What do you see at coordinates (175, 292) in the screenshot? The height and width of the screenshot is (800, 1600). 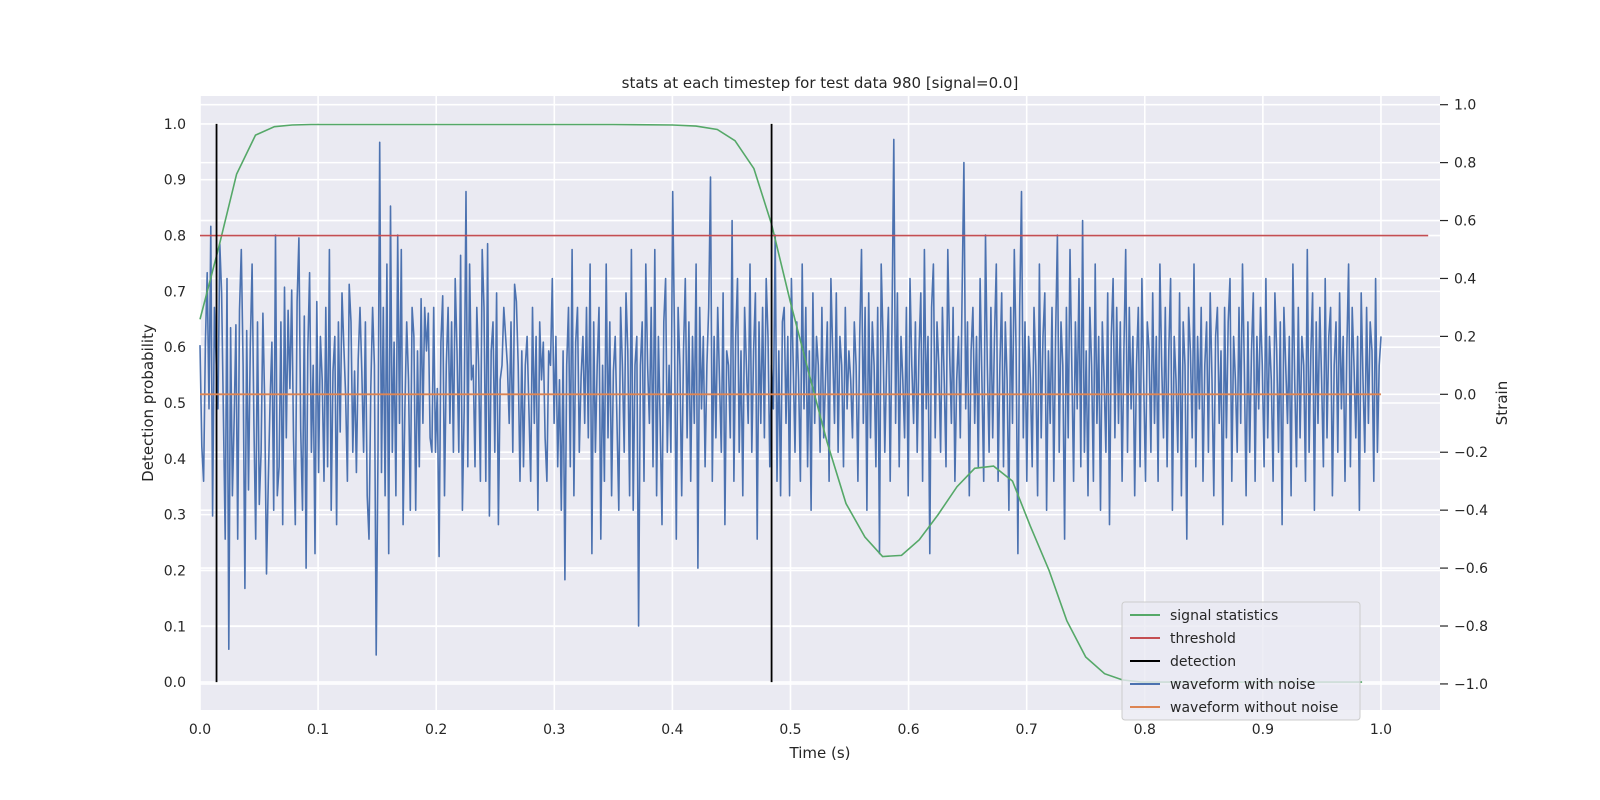 I see `y-left-tick-label: 0.7` at bounding box center [175, 292].